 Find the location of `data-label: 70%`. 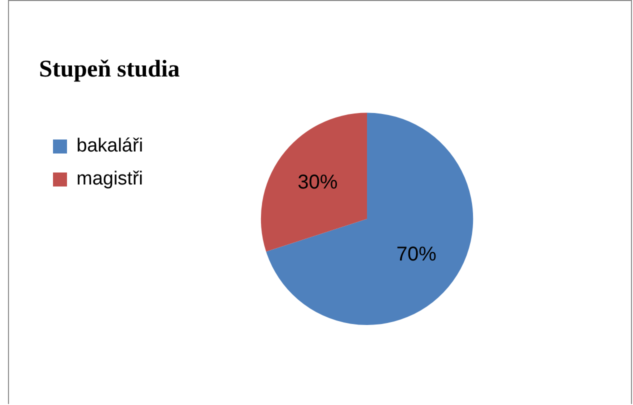

data-label: 70% is located at coordinates (416, 254).